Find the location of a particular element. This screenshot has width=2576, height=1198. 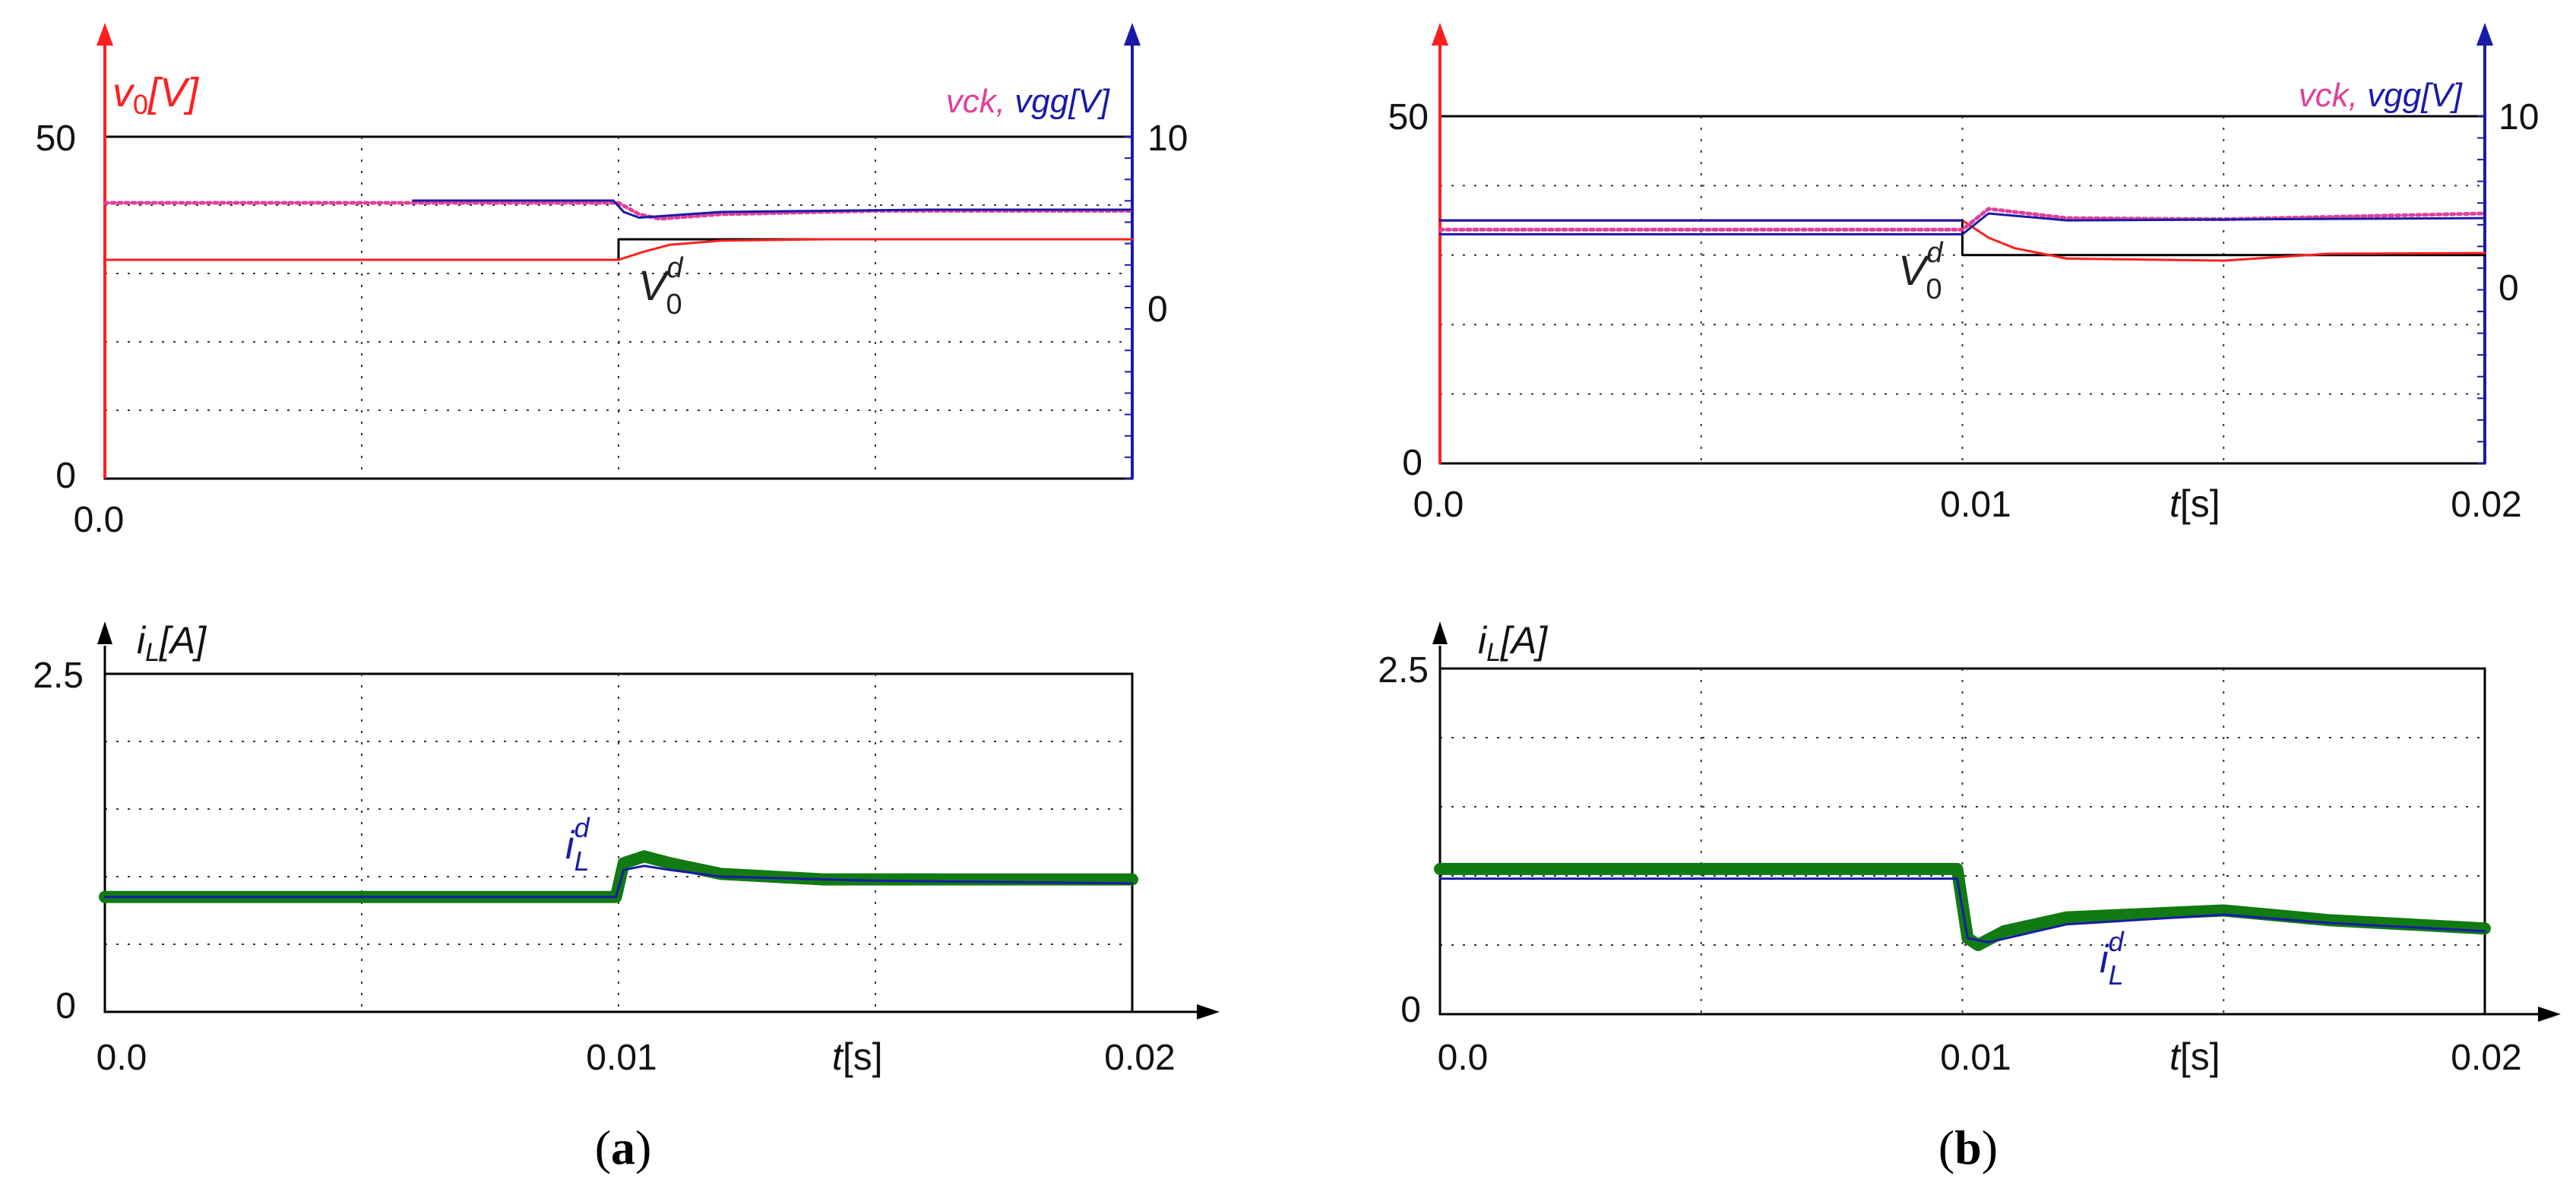

caption-a: (a) is located at coordinates (623, 1147).